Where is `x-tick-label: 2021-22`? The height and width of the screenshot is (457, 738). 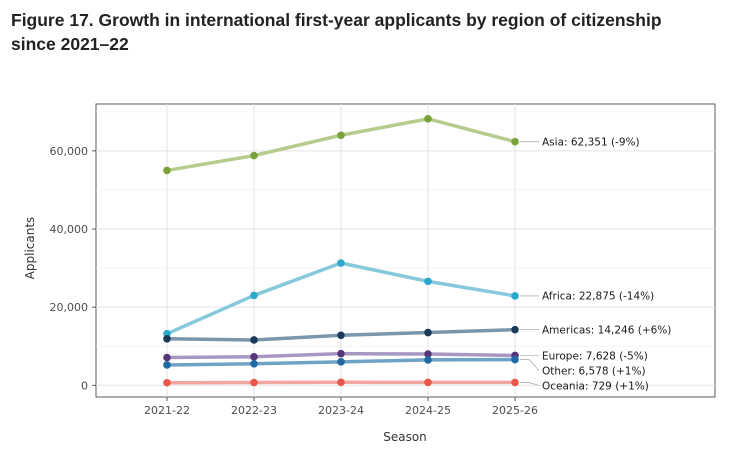
x-tick-label: 2021-22 is located at coordinates (167, 410).